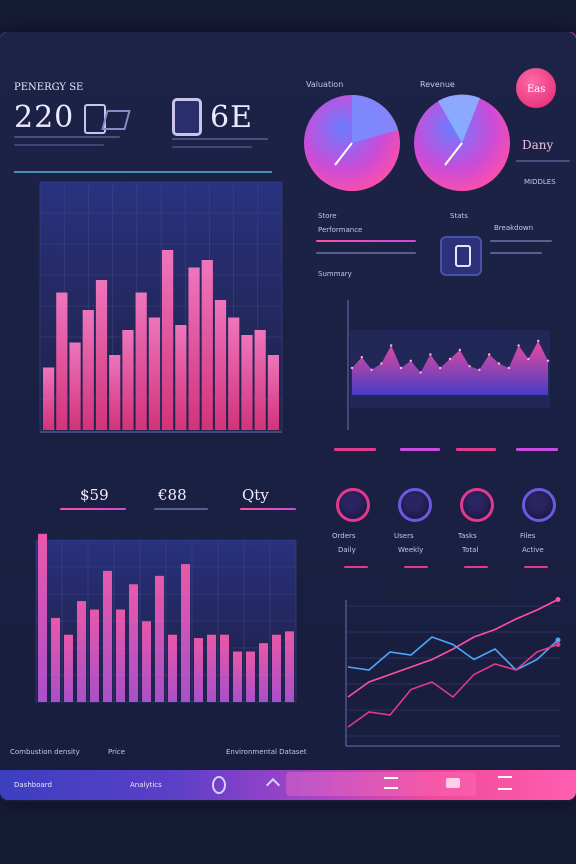  Describe the element at coordinates (538, 145) in the screenshot. I see `side-label: Dany` at that location.